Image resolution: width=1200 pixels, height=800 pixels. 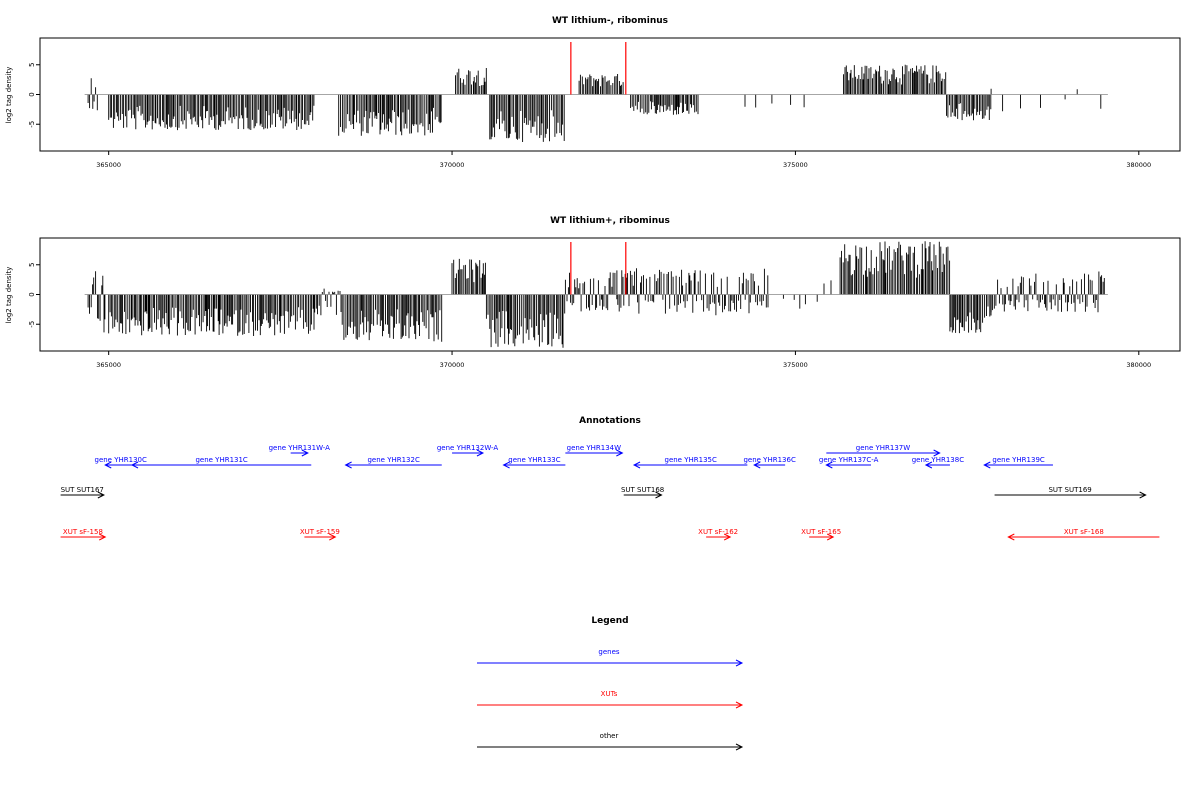 I want to click on annotation-feature: gene YHR139C, so click(x=1018, y=462).